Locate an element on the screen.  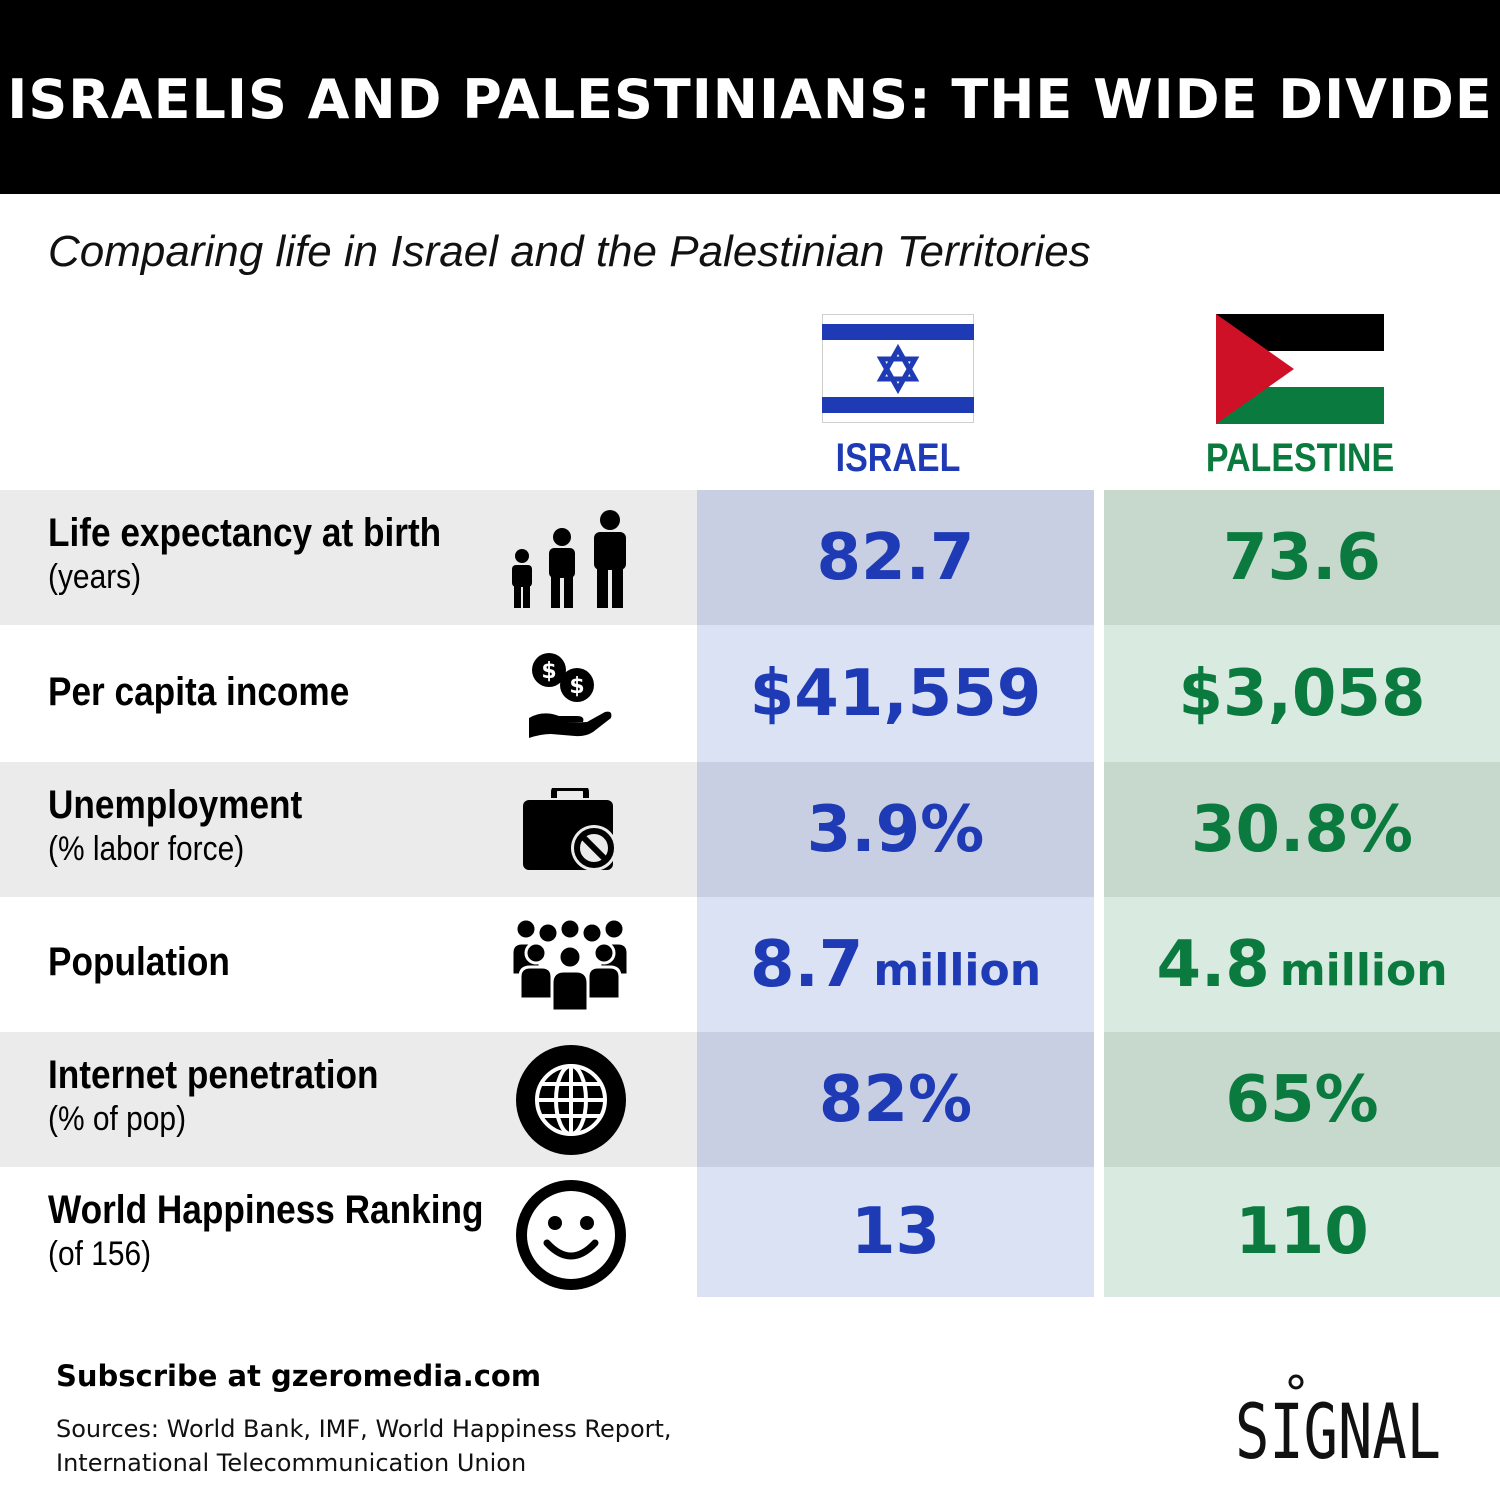
israel-value: 13 is located at coordinates (895, 1232).